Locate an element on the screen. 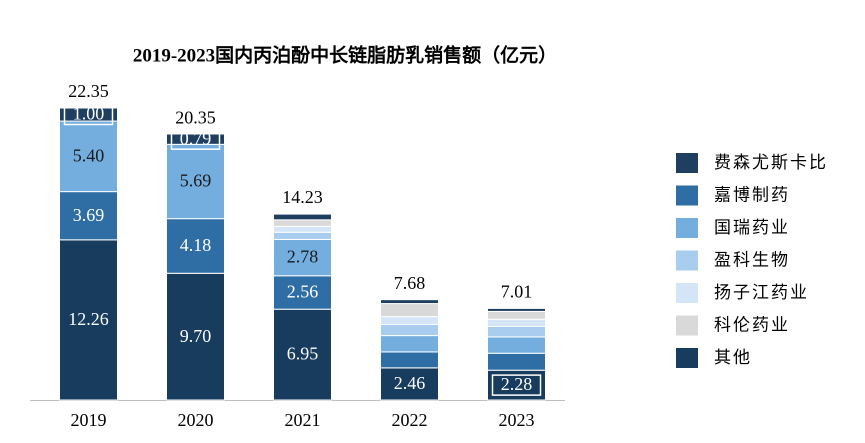 The width and height of the screenshot is (865, 443). x-tick-label: 2021 is located at coordinates (303, 420).